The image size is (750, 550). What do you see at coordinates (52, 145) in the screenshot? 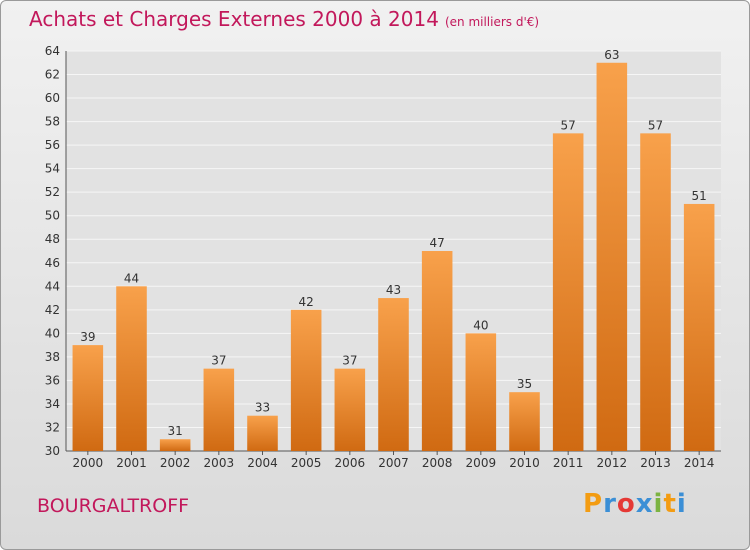
I see `y-tick-label: 56` at bounding box center [52, 145].